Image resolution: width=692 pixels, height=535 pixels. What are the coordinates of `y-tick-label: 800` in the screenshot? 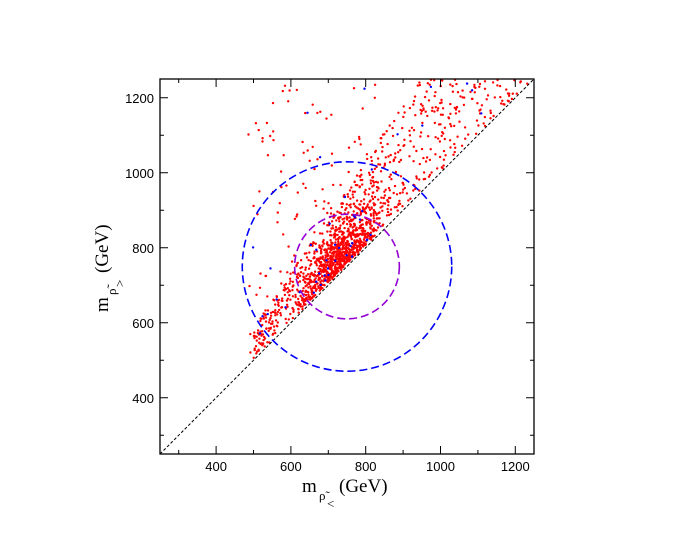 It's located at (143, 248).